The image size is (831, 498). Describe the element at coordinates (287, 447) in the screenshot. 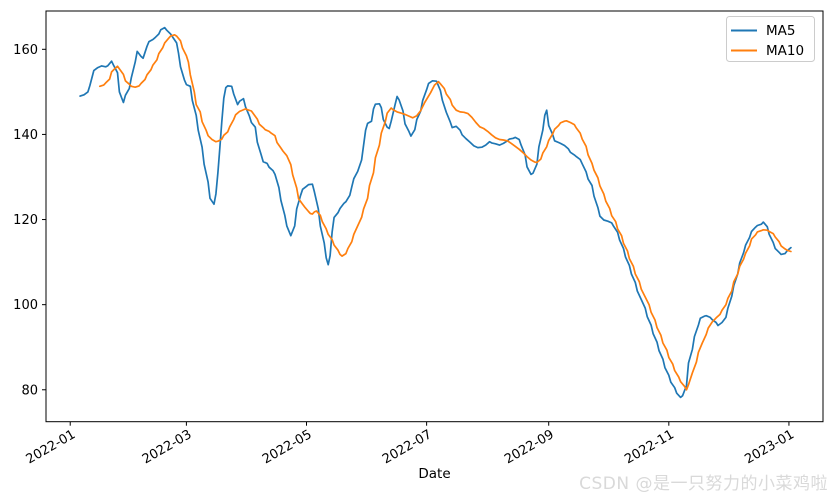

I see `x-tick-label: 2022-05` at that location.